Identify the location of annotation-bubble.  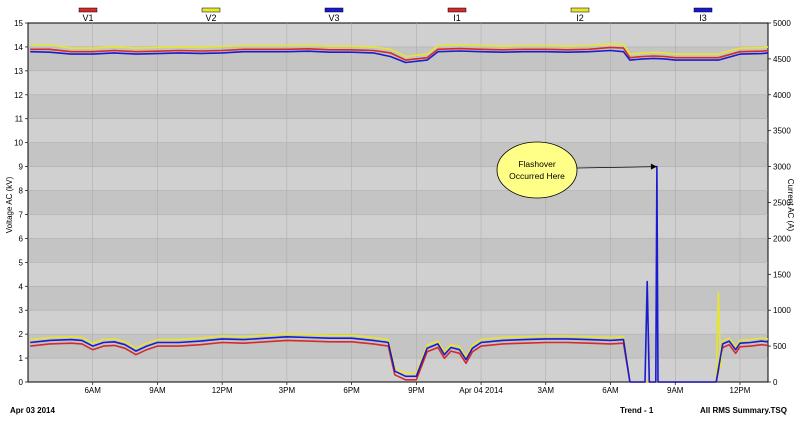
(537, 170).